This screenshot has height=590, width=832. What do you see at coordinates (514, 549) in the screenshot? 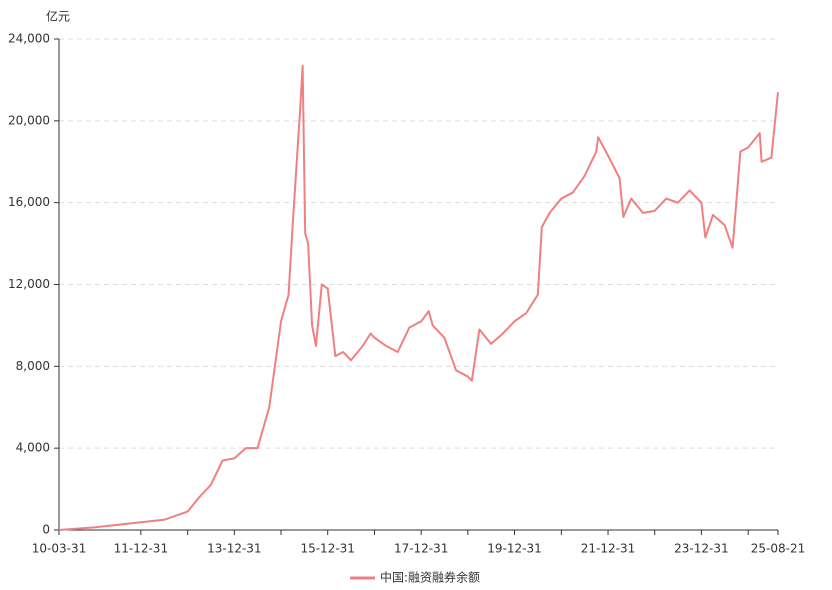
I see `x-tick-label: 19-12-31` at bounding box center [514, 549].